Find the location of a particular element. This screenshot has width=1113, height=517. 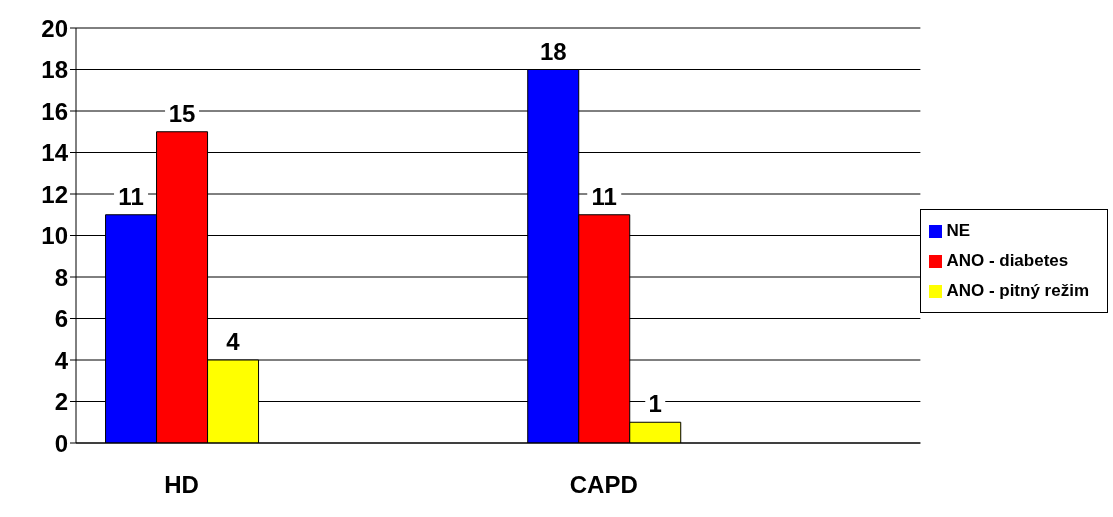

y-tick-label: 12 is located at coordinates (54, 194).